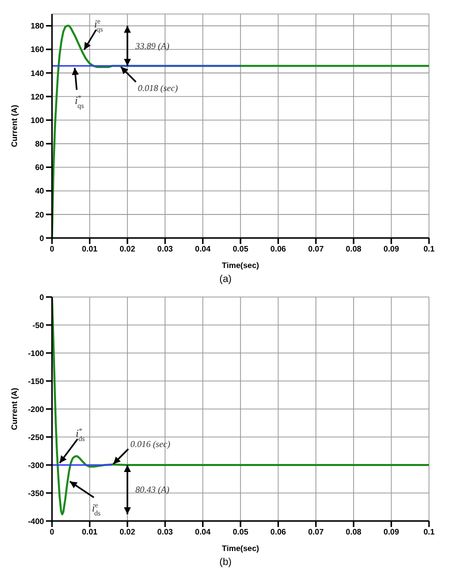 The height and width of the screenshot is (586, 451). Describe the element at coordinates (36, 381) in the screenshot. I see `y-tick-label: -150` at that location.